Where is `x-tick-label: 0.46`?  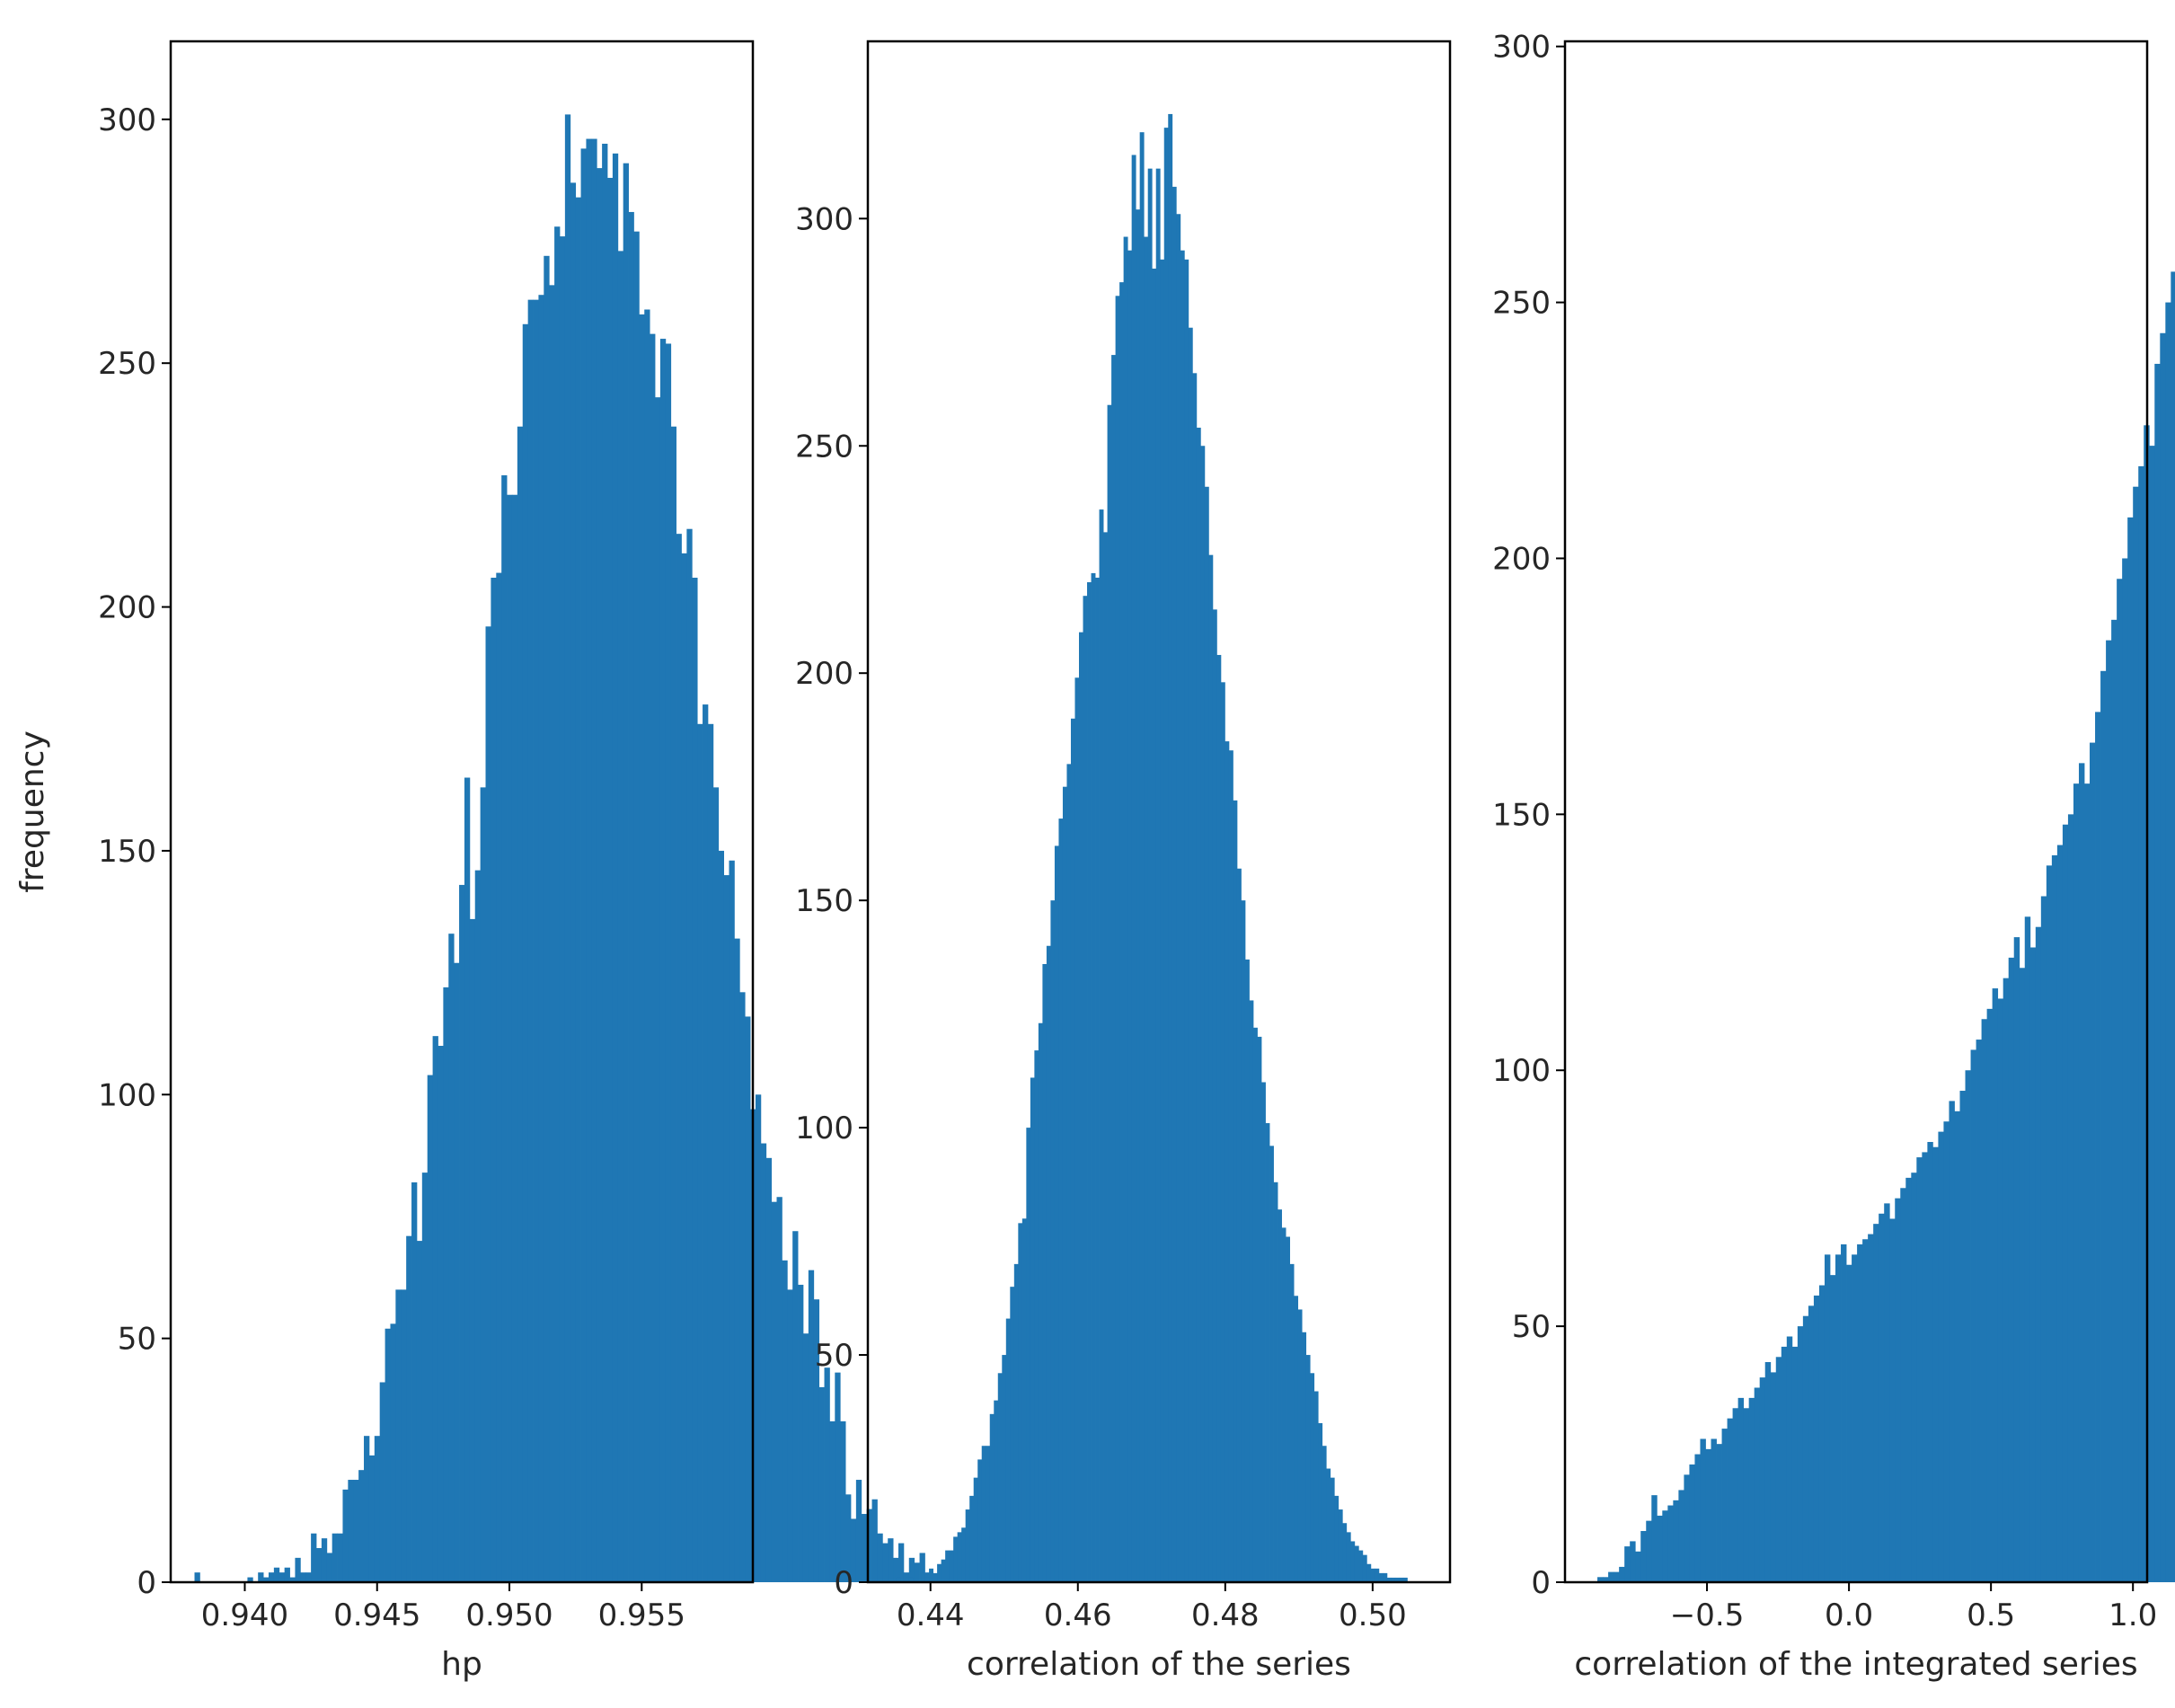 x-tick-label: 0.46 is located at coordinates (1078, 1615).